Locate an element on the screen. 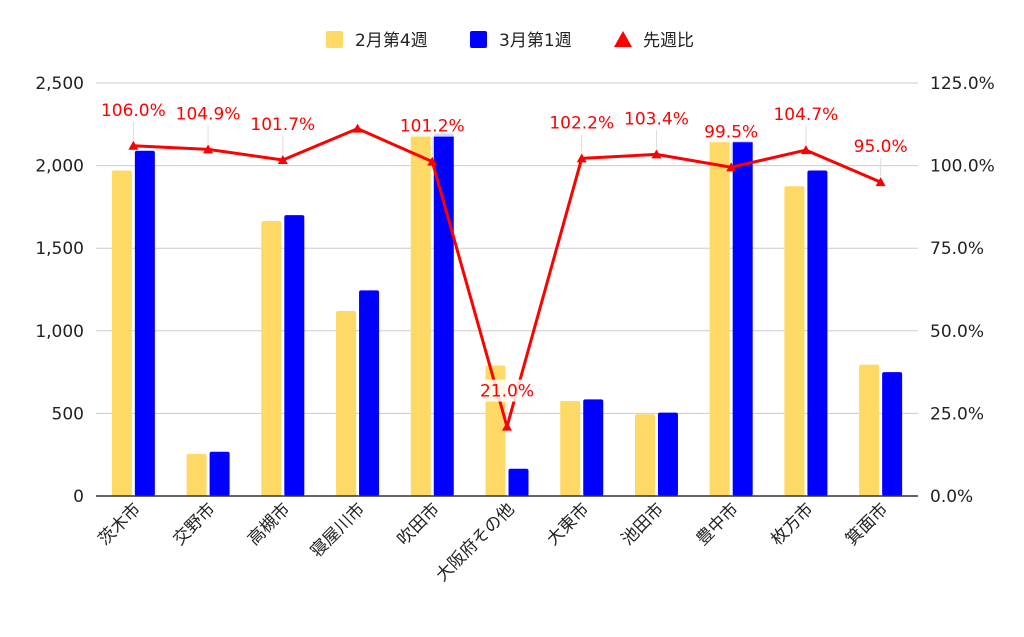 This screenshot has height=637, width=1024. y-left-tick-label: 1,000 is located at coordinates (59, 332).